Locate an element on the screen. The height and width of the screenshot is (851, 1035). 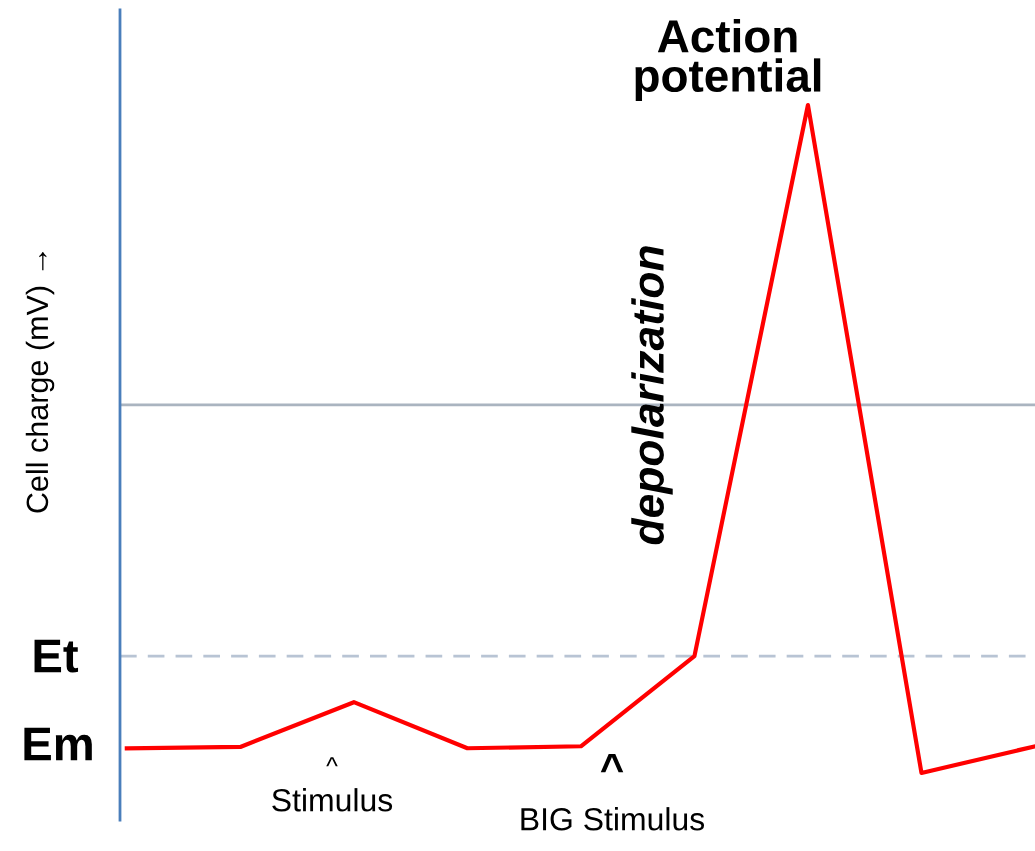
text: Stimulus is located at coordinates (332, 800).